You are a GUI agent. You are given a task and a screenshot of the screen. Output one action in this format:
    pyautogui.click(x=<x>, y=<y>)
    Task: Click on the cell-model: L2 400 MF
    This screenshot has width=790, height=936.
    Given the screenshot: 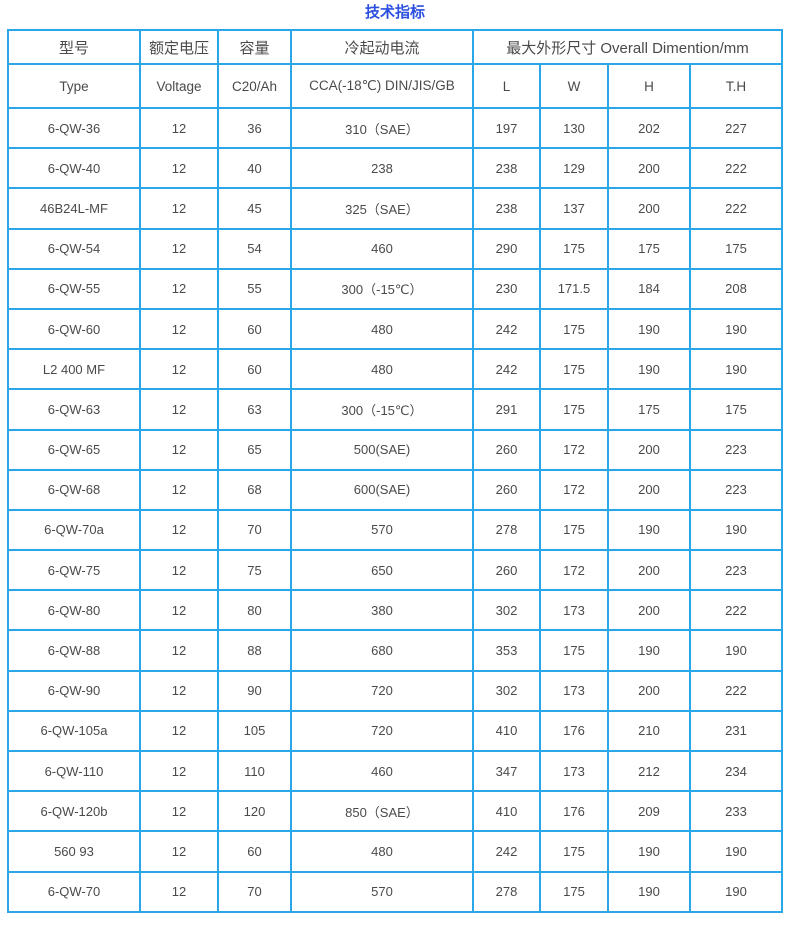 What is the action you would take?
    pyautogui.click(x=73, y=369)
    